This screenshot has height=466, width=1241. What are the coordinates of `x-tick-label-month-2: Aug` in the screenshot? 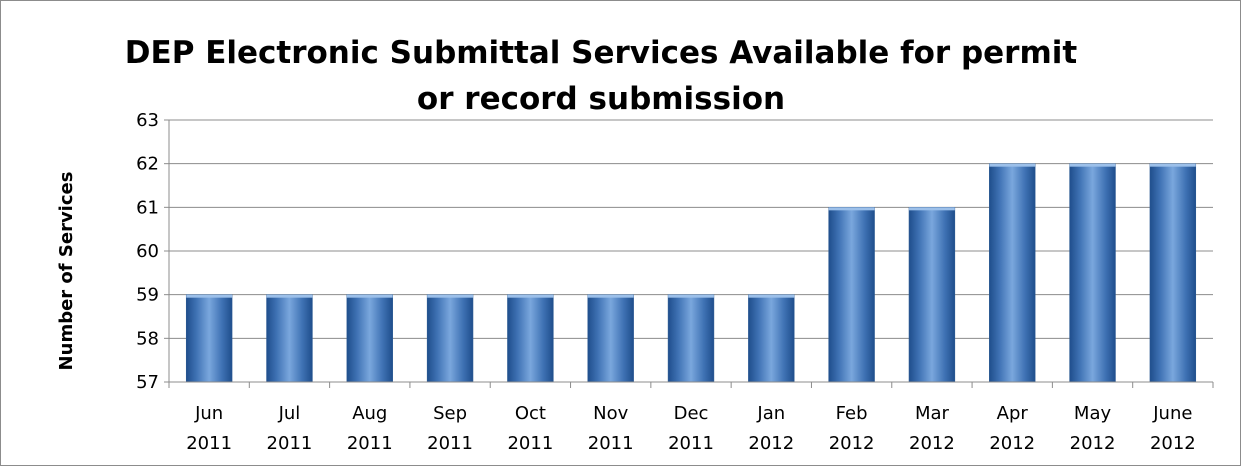 It's located at (369, 413).